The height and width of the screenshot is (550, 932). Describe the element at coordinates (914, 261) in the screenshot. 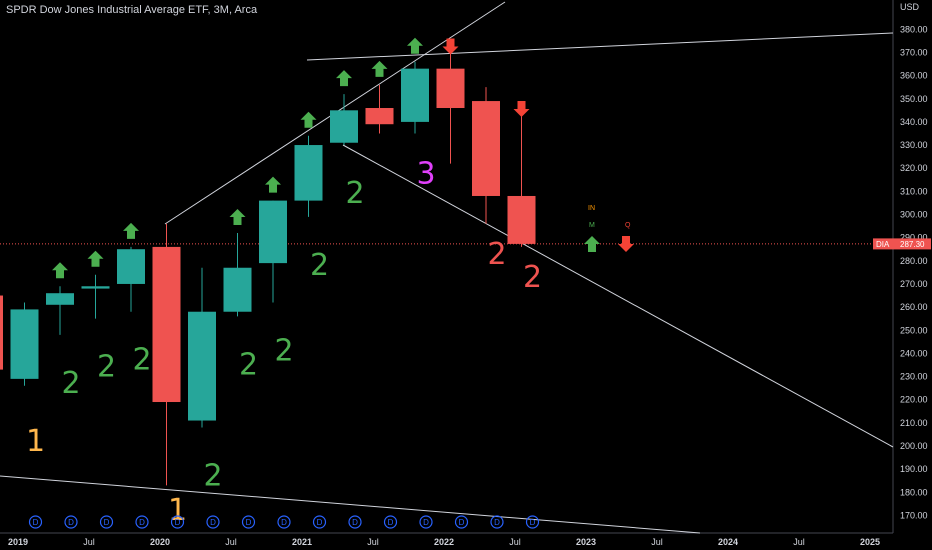

I see `price-tick-label: 280.00` at that location.